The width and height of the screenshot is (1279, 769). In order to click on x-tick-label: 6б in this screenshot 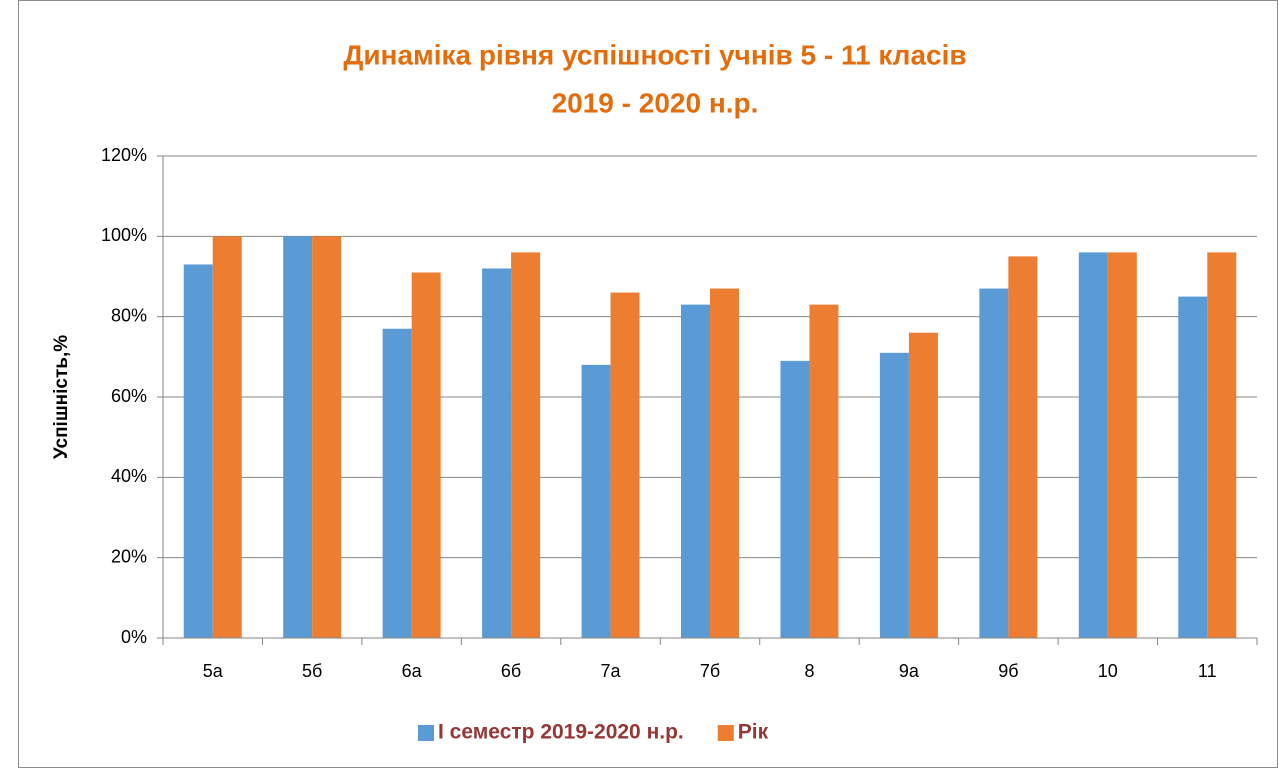, I will do `click(511, 671)`.